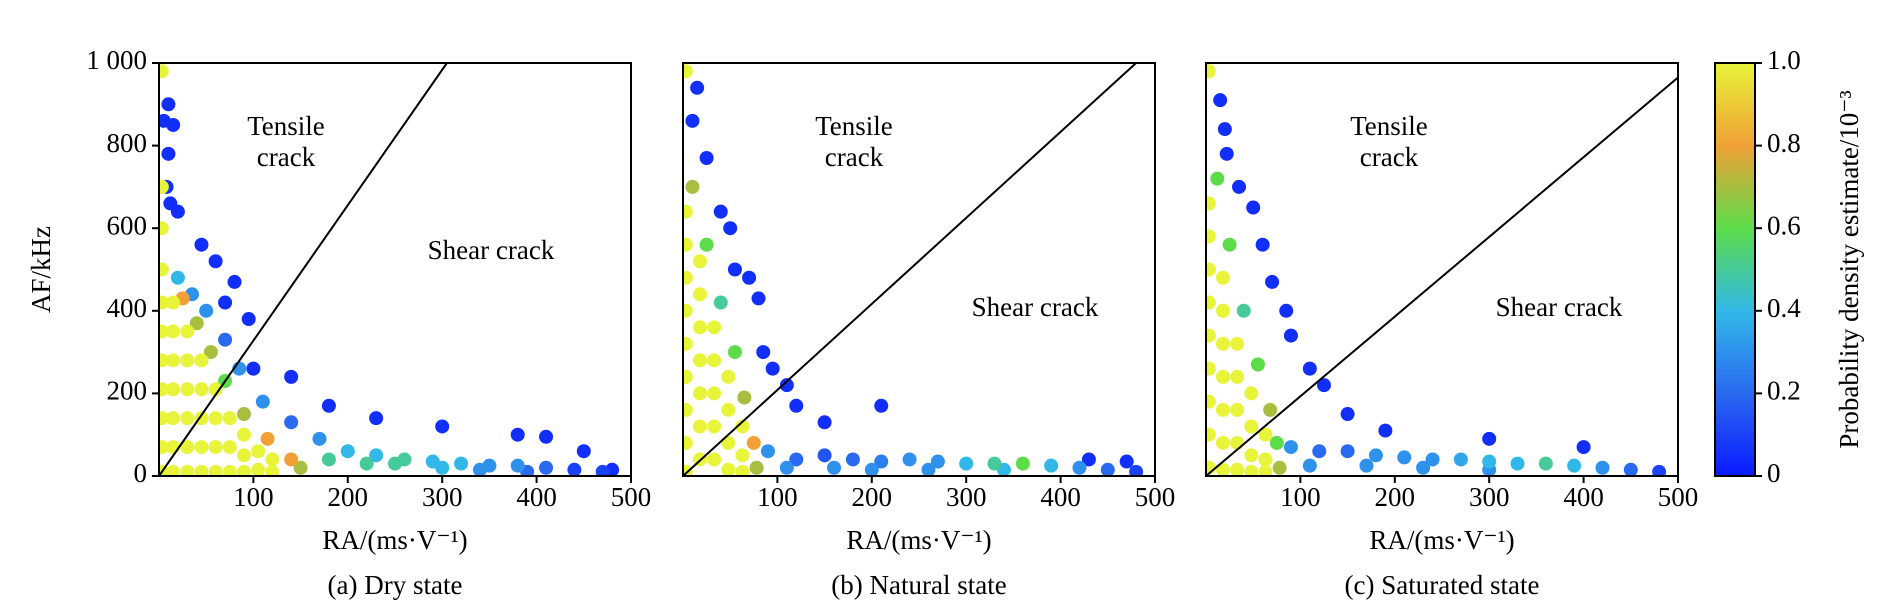 This screenshot has width=1890, height=608. Describe the element at coordinates (536, 497) in the screenshot. I see `x-tick-label: 400` at that location.